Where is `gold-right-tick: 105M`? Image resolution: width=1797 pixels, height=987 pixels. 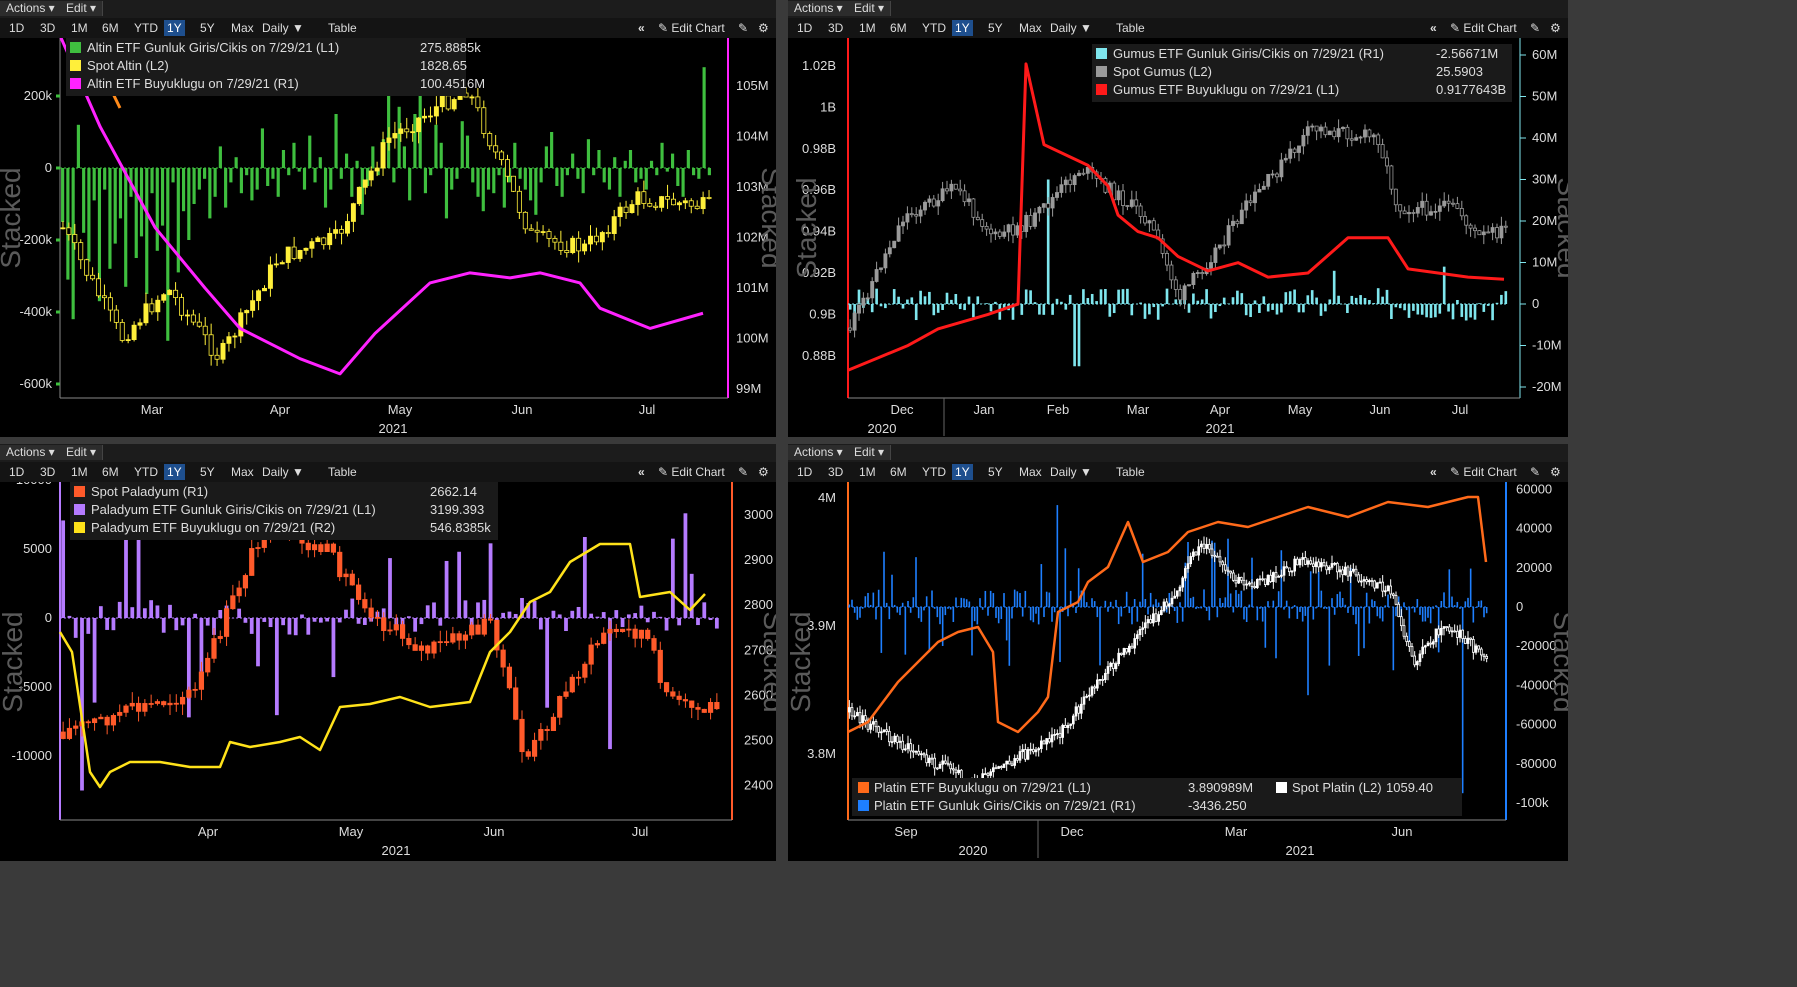 gold-right-tick: 105M is located at coordinates (752, 85).